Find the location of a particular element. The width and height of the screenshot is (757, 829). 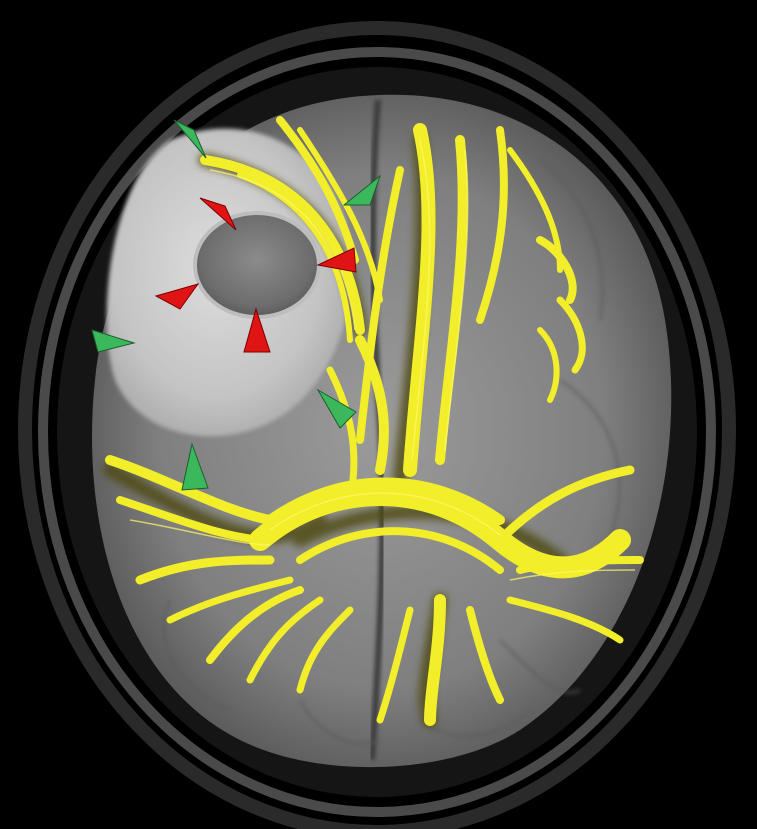

red-arrowheads is located at coordinates (255, 275).